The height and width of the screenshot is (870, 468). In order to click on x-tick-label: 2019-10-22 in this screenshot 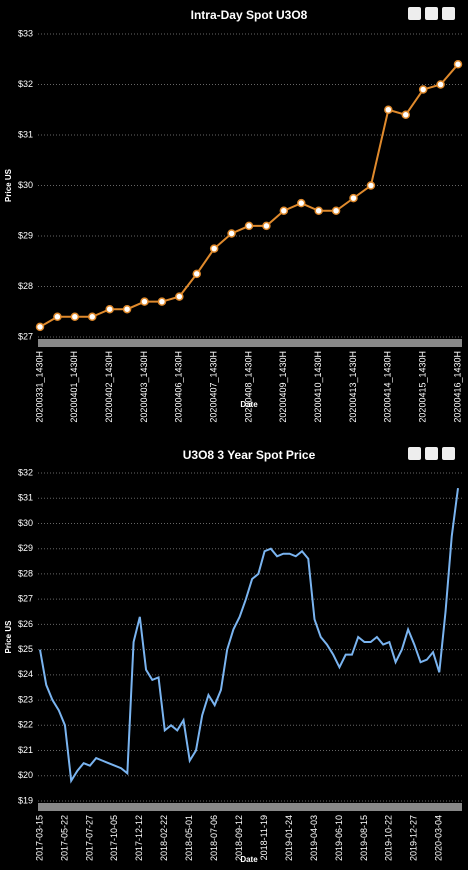, I will do `click(389, 838)`.